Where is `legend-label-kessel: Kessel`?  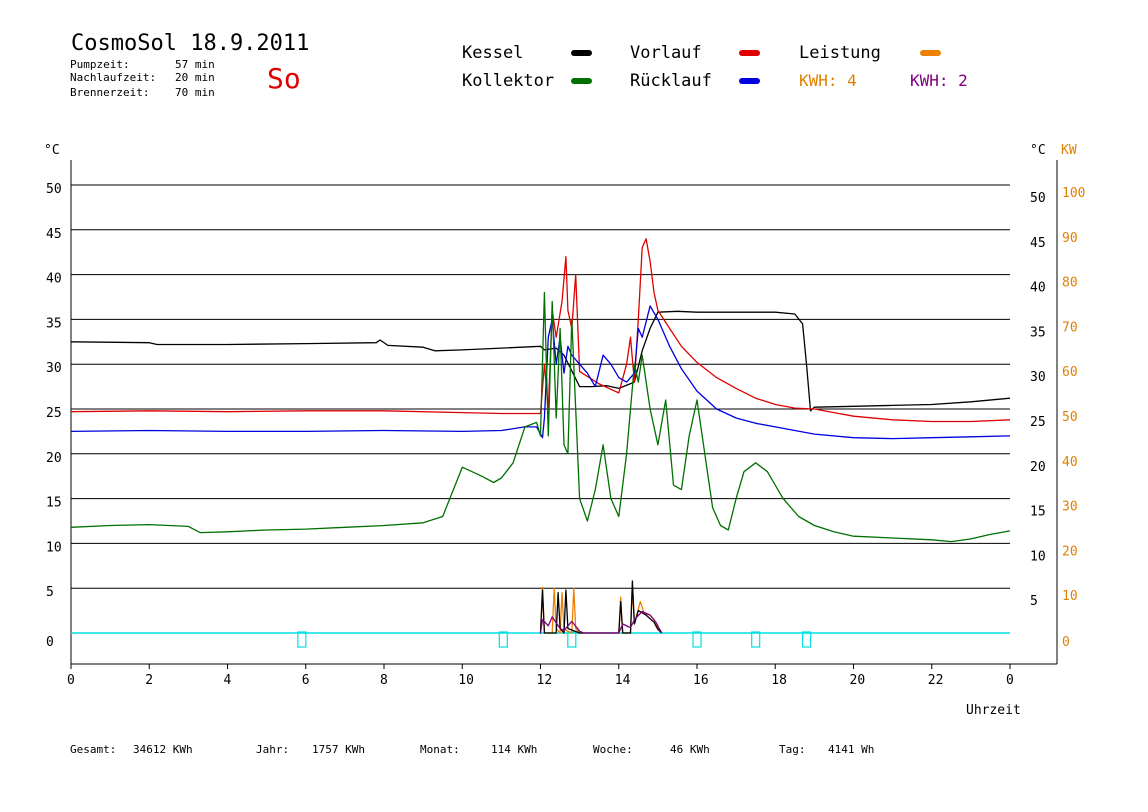
legend-label-kessel: Kessel is located at coordinates (492, 53).